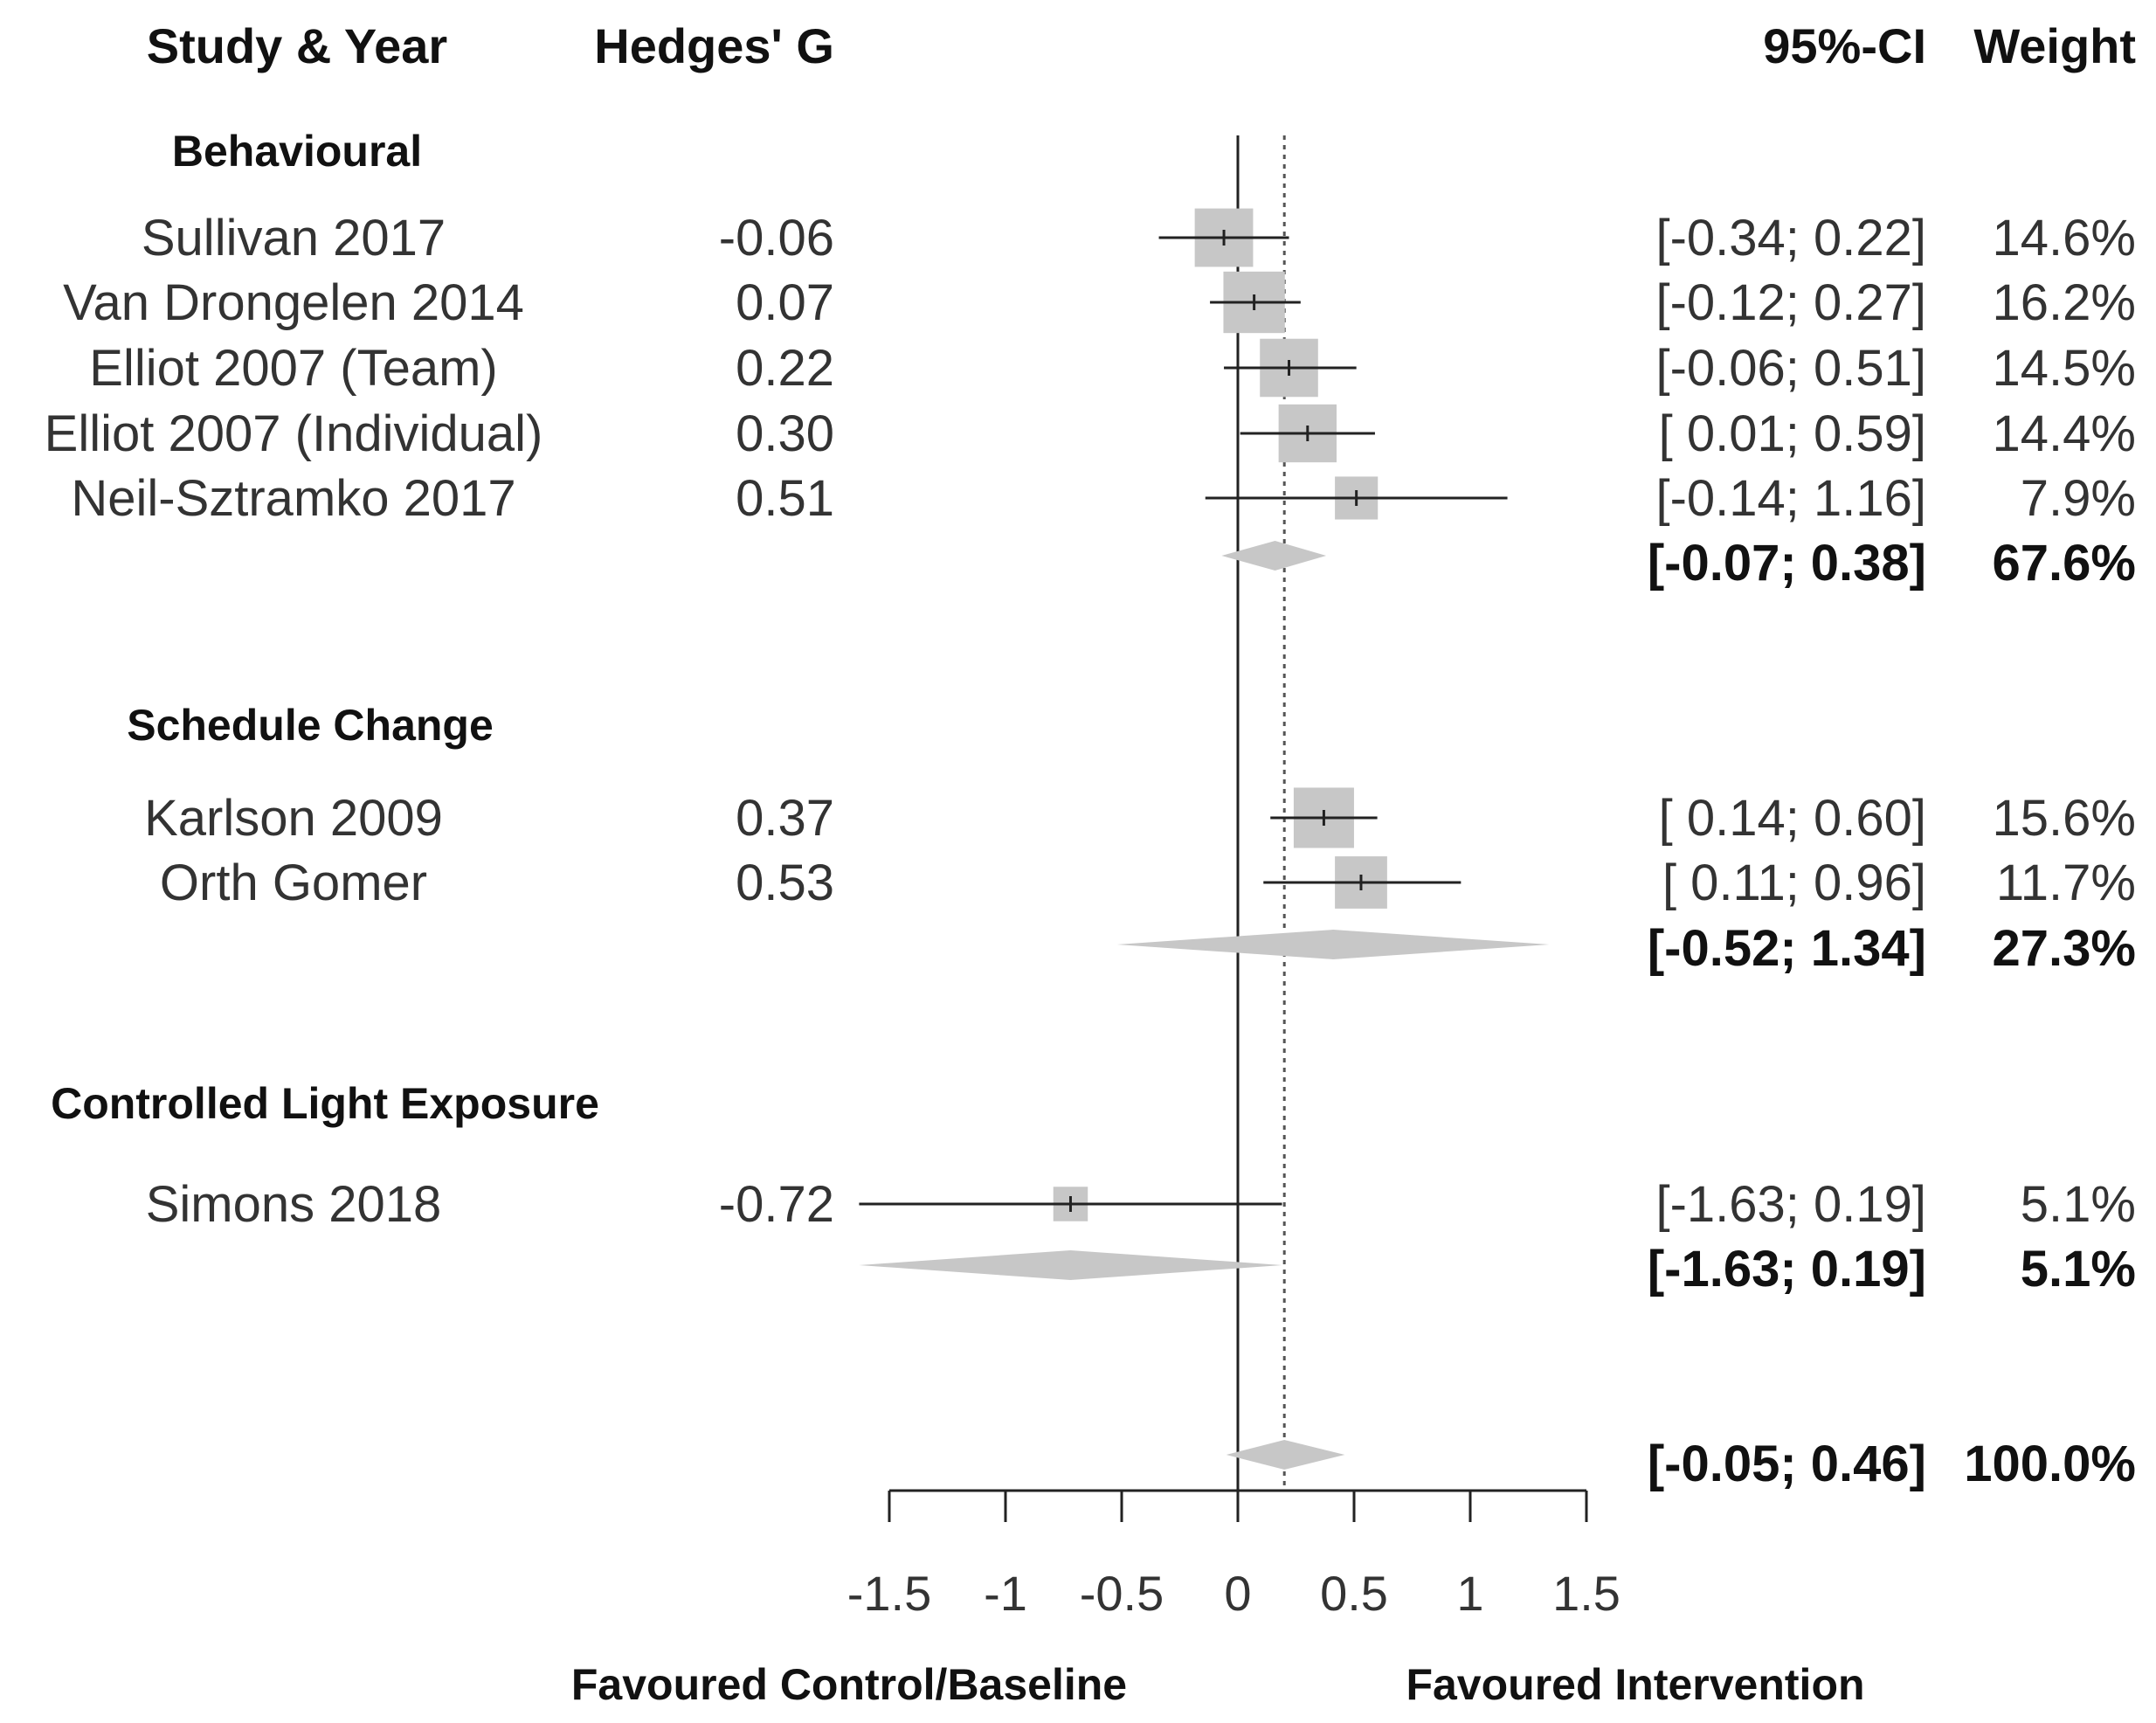  Describe the element at coordinates (1122, 1593) in the screenshot. I see `x-tick-label: -0.5` at that location.